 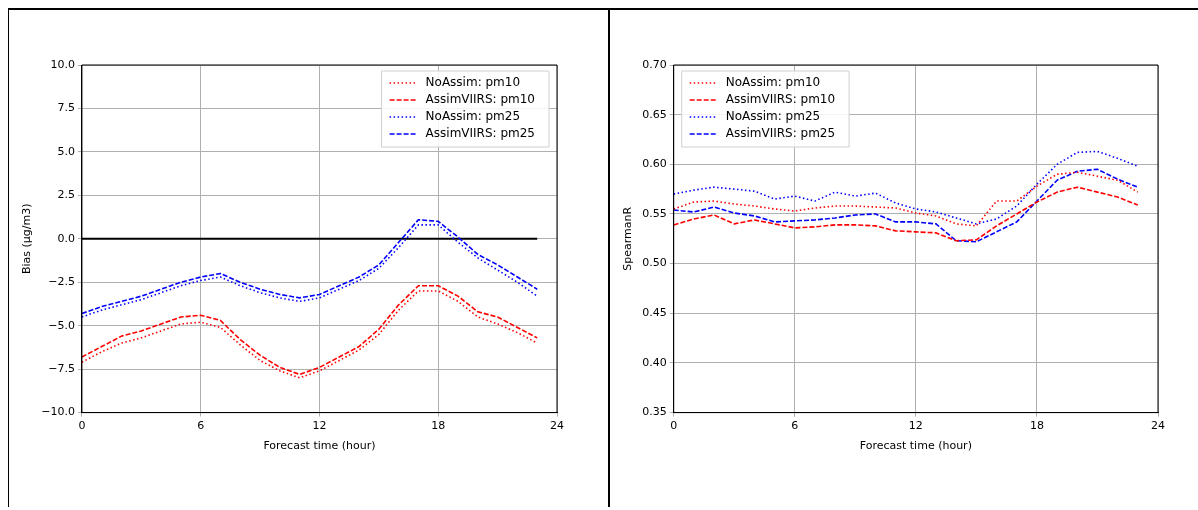 I want to click on y-tick-label: 0.35, so click(x=654, y=412).